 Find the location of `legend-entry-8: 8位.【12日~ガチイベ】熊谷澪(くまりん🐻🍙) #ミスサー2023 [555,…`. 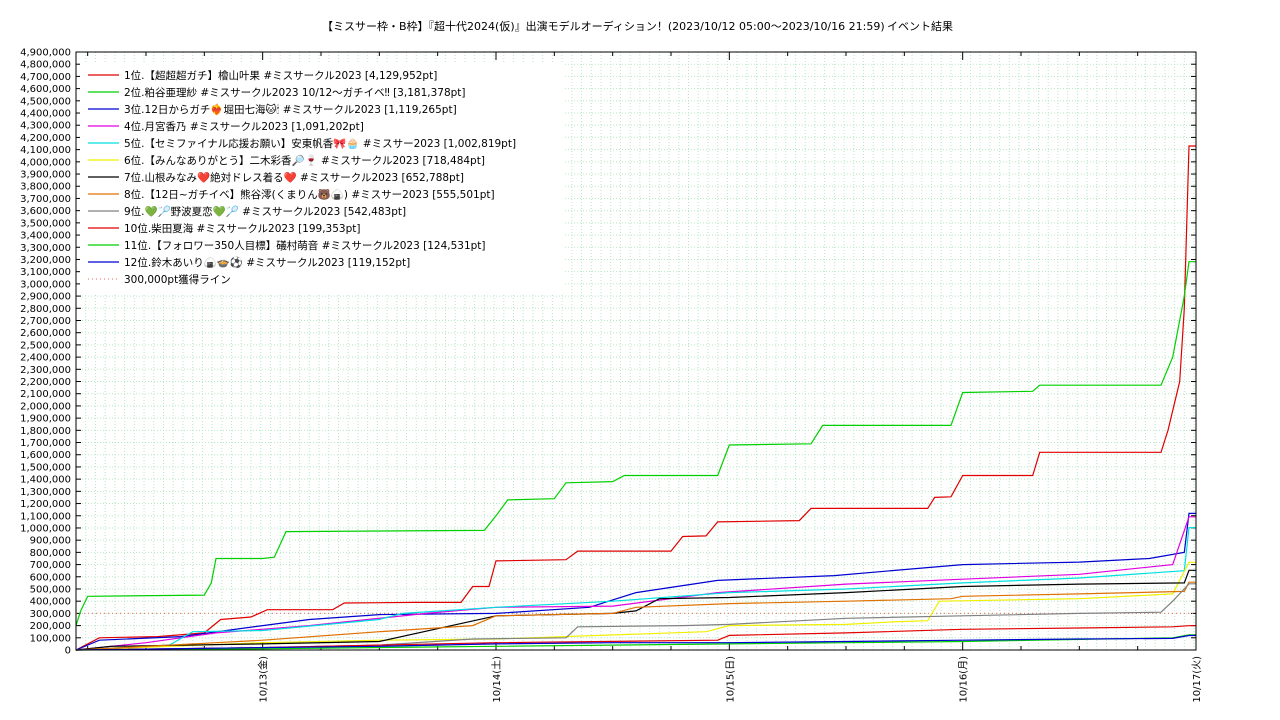

legend-entry-8: 8位.【12日~ガチイベ】熊谷澪(くまりん🐻🍙) #ミスサー2023 [555,… is located at coordinates (309, 194).